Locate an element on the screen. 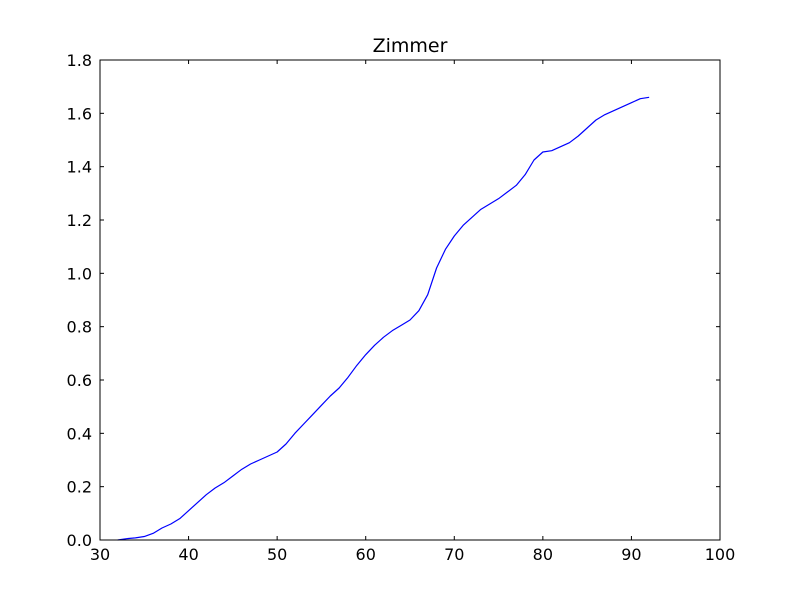 Image resolution: width=800 pixels, height=600 pixels. y-tick-label: 1.4 is located at coordinates (79, 167).